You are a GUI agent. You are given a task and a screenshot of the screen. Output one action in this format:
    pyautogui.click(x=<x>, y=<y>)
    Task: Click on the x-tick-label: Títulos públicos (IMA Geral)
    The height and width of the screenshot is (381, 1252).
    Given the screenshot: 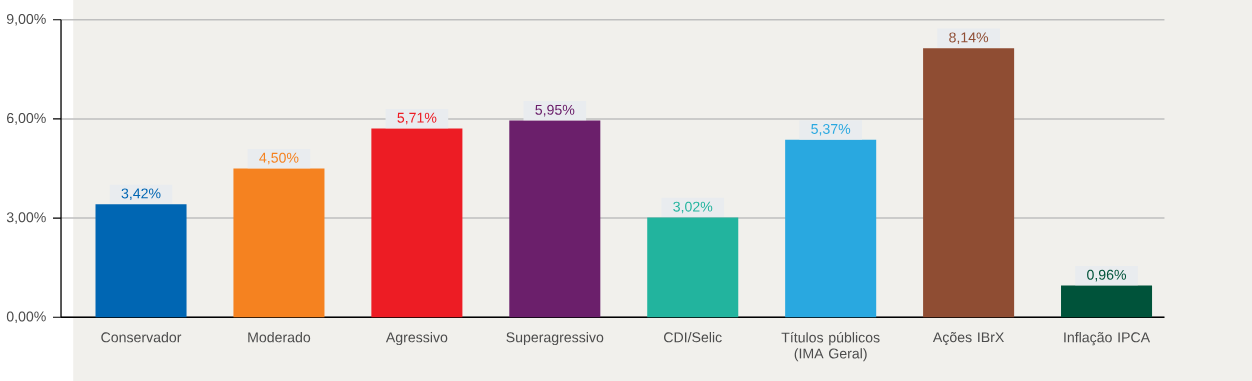 What is the action you would take?
    pyautogui.click(x=830, y=346)
    